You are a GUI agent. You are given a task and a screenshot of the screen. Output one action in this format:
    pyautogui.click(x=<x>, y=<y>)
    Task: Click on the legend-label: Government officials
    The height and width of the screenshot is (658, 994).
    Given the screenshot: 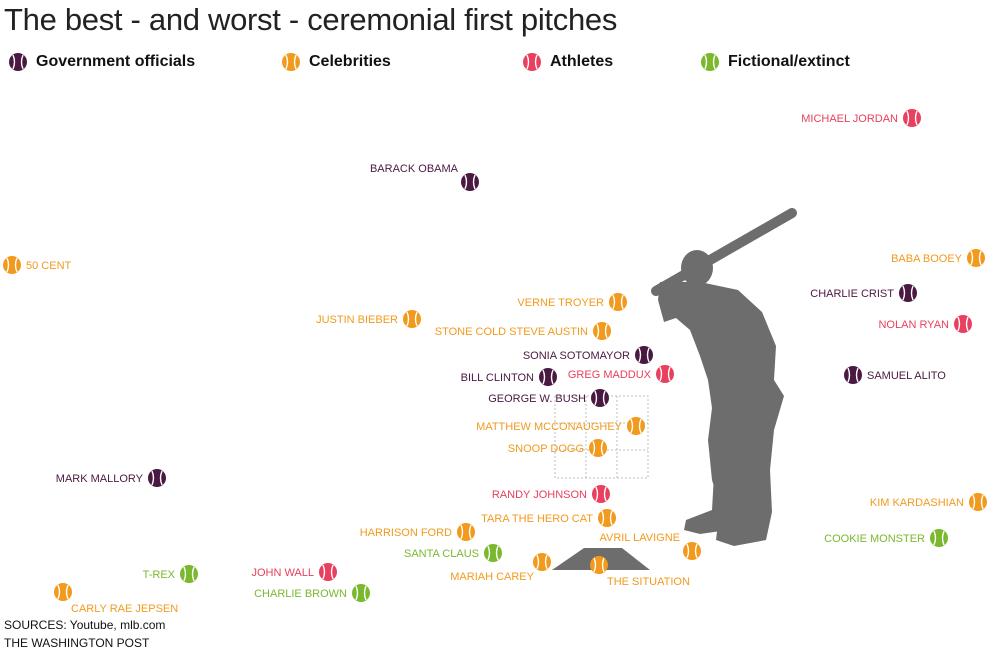 What is the action you would take?
    pyautogui.click(x=116, y=61)
    